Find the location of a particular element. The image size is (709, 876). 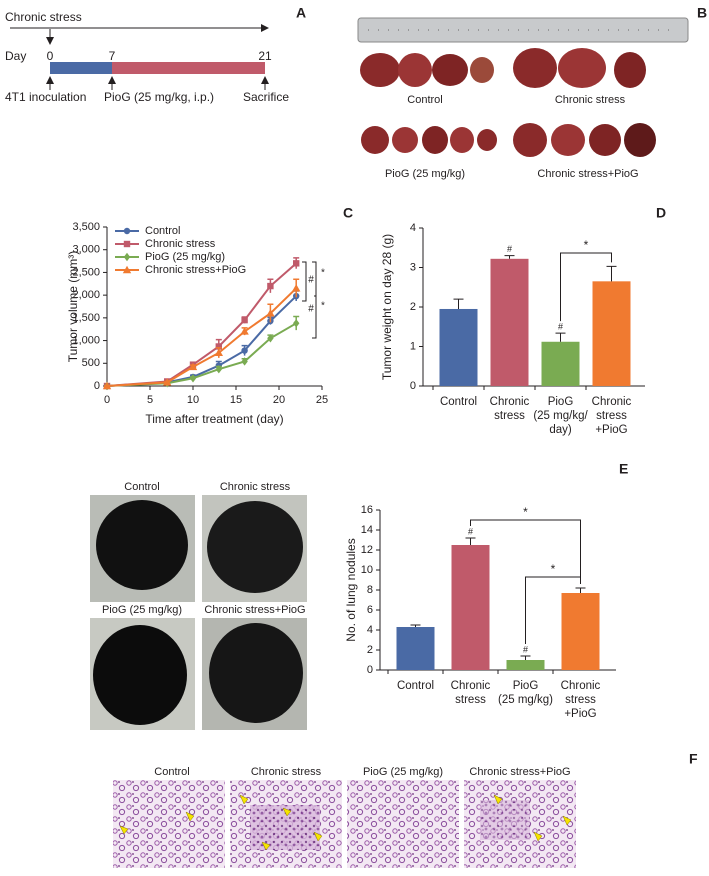

y-tick-label: 3,000 is located at coordinates (86, 250).